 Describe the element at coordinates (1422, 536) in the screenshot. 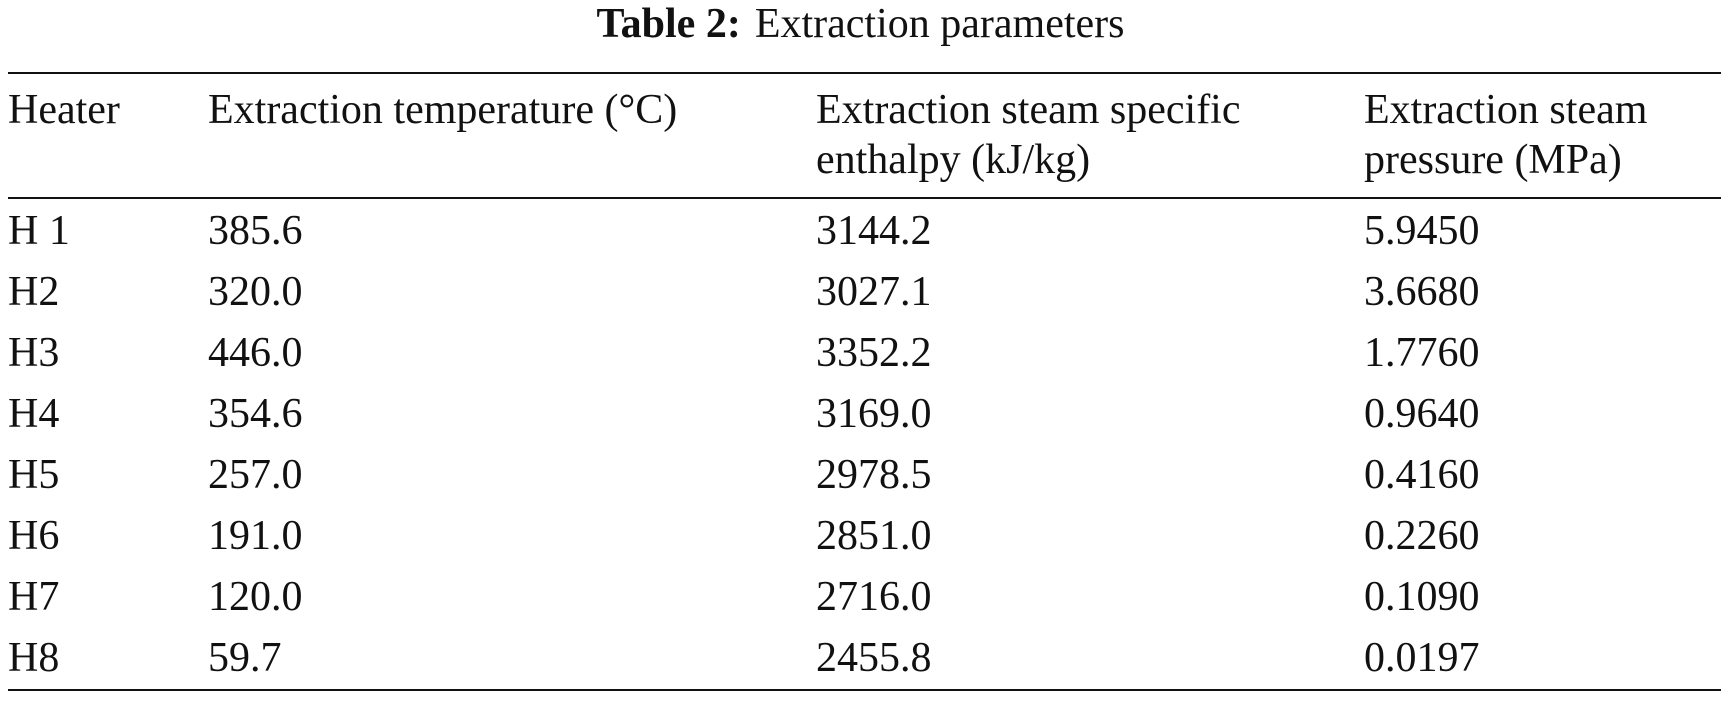

I see `cell-pressure: 0.2260` at that location.